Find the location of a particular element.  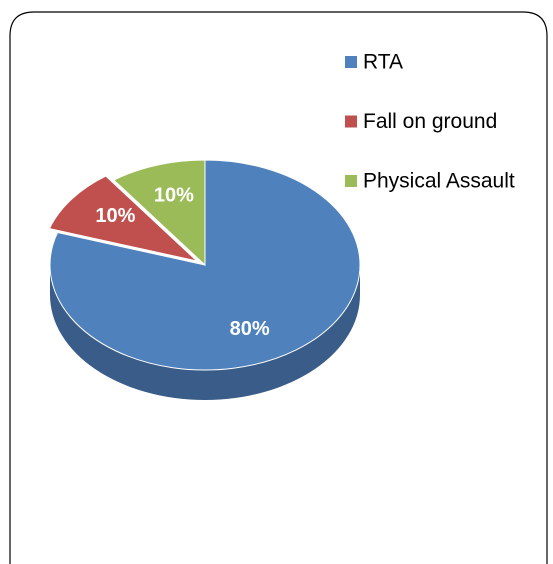

legend-label: Fall on ground is located at coordinates (430, 121).